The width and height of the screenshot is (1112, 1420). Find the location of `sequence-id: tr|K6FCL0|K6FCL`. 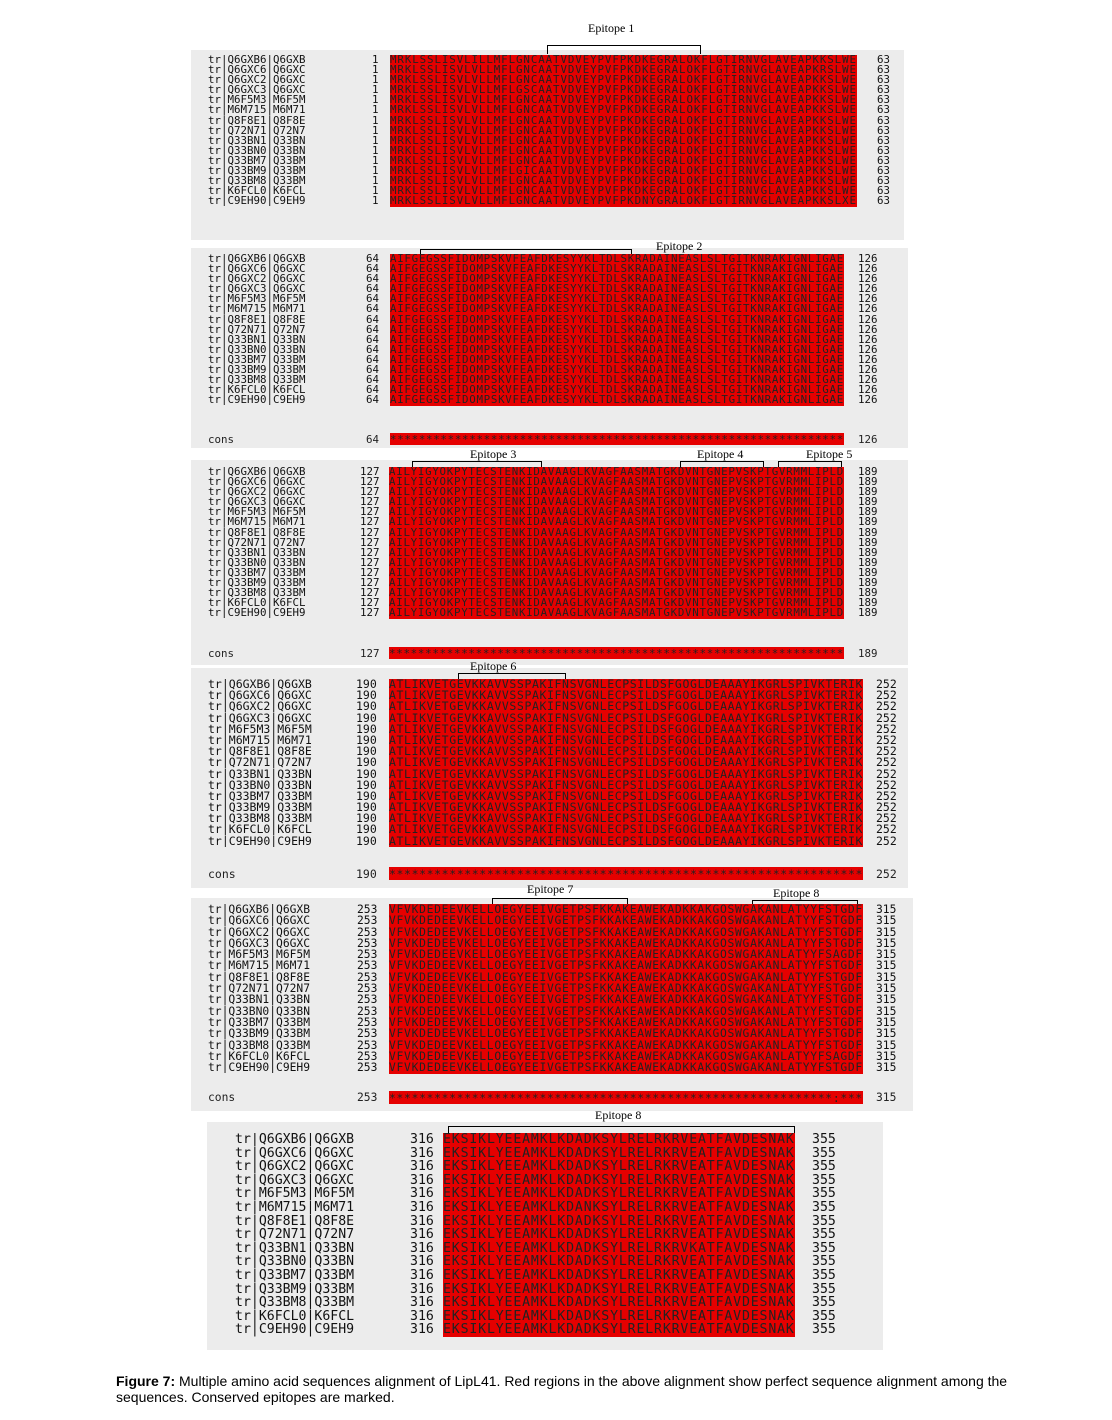

sequence-id: tr|K6FCL0|K6FCL is located at coordinates (257, 603).